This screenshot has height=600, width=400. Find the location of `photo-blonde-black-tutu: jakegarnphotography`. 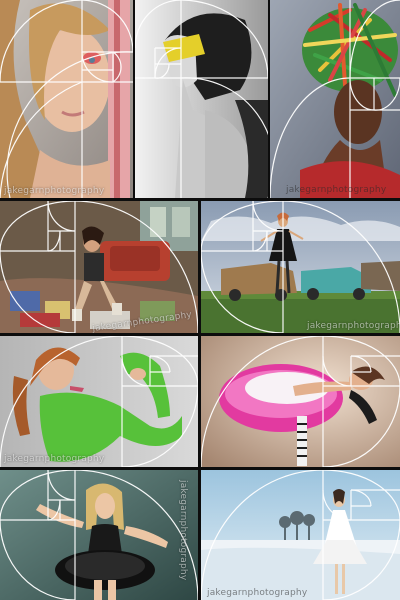

photo-blonde-black-tutu: jakegarnphotography is located at coordinates (99, 535).